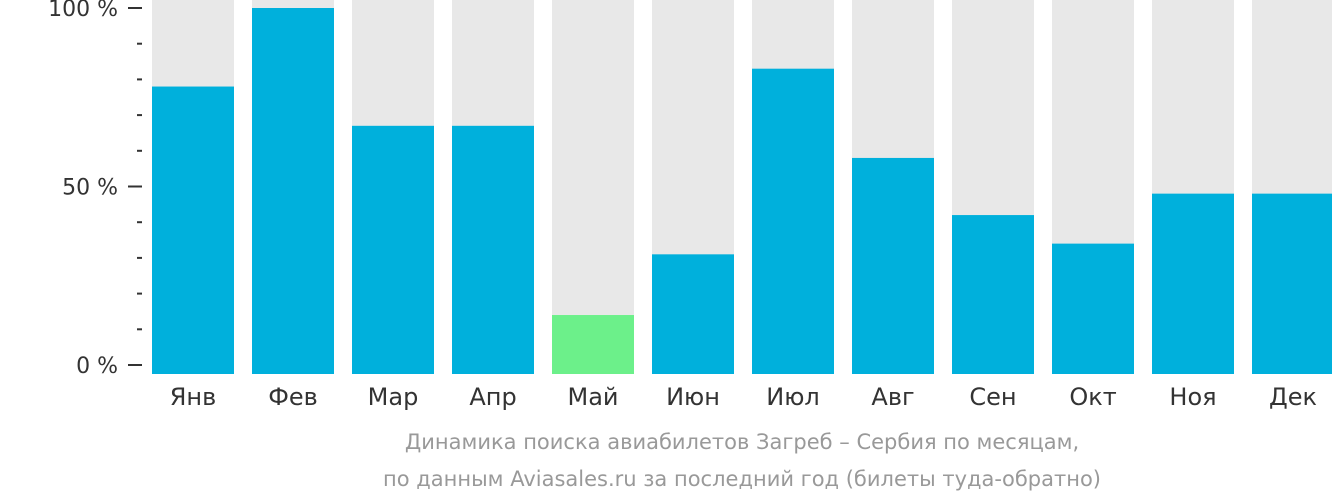 Image resolution: width=1332 pixels, height=502 pixels. I want to click on bar-background, so click(593, 187).